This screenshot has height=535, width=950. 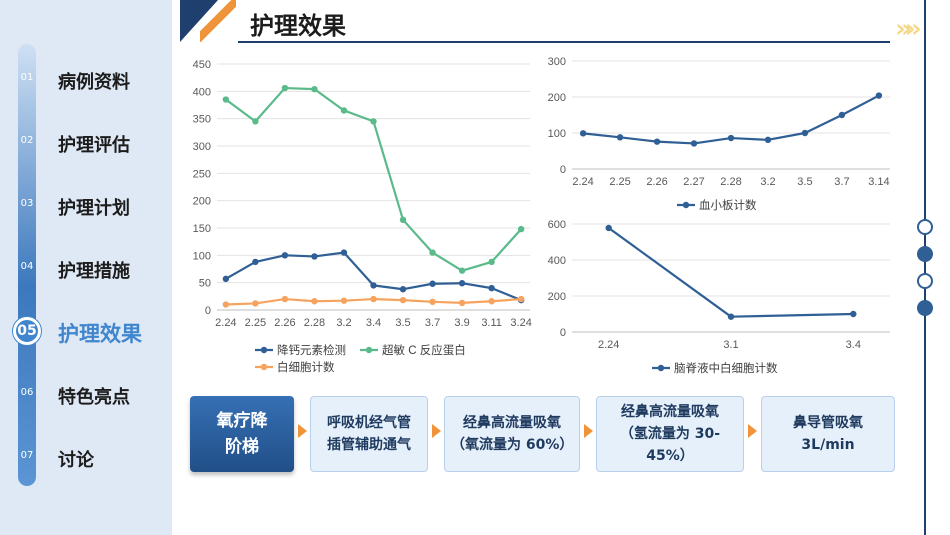 I want to click on nav-label: 讨论, so click(x=76, y=460).